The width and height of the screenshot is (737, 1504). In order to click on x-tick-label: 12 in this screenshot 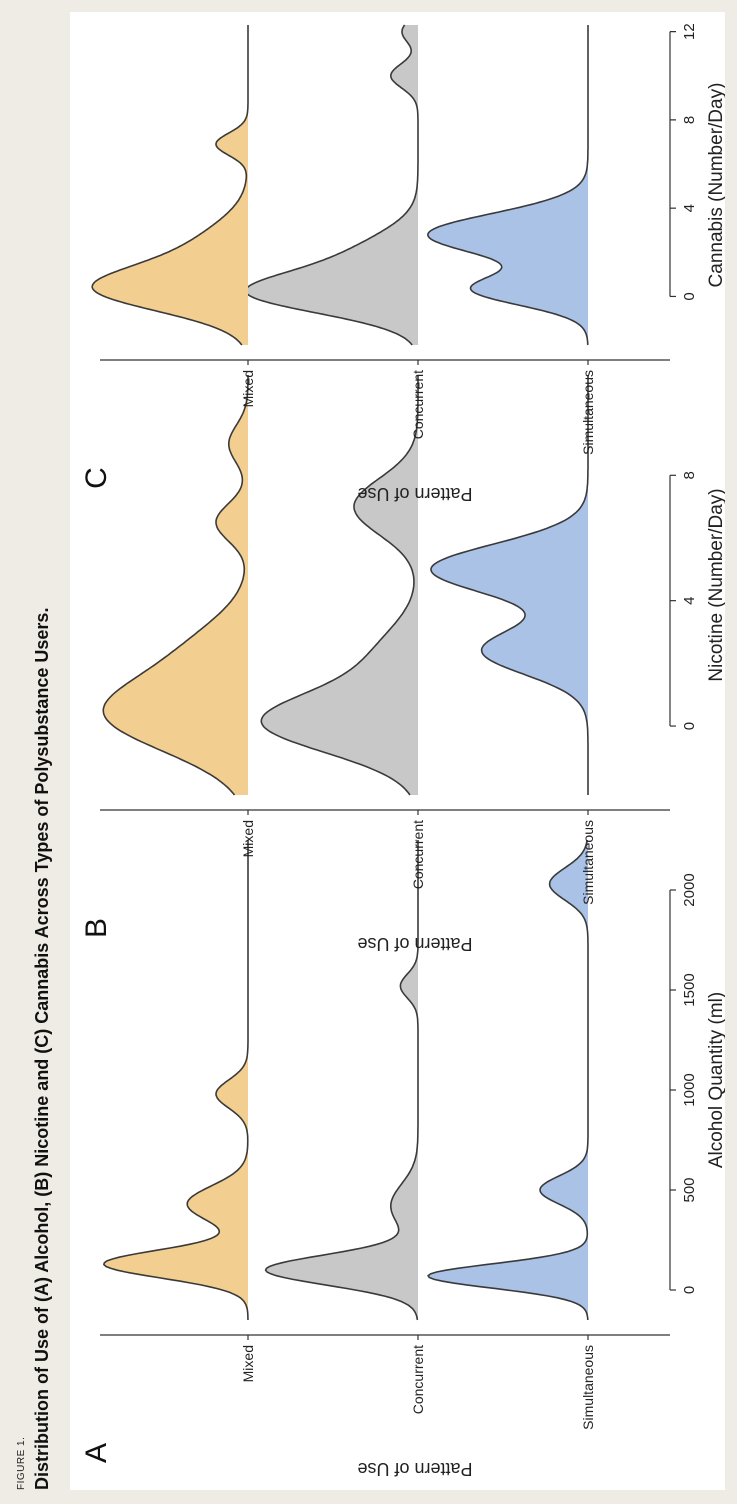, I will do `click(689, 31)`.